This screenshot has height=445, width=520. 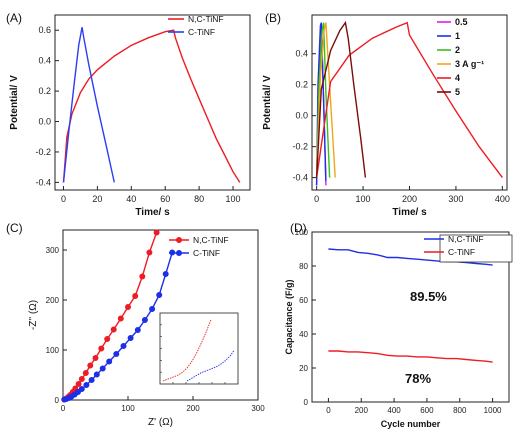 What do you see at coordinates (53, 350) in the screenshot?
I see `y-tick-label: 100` at bounding box center [53, 350].